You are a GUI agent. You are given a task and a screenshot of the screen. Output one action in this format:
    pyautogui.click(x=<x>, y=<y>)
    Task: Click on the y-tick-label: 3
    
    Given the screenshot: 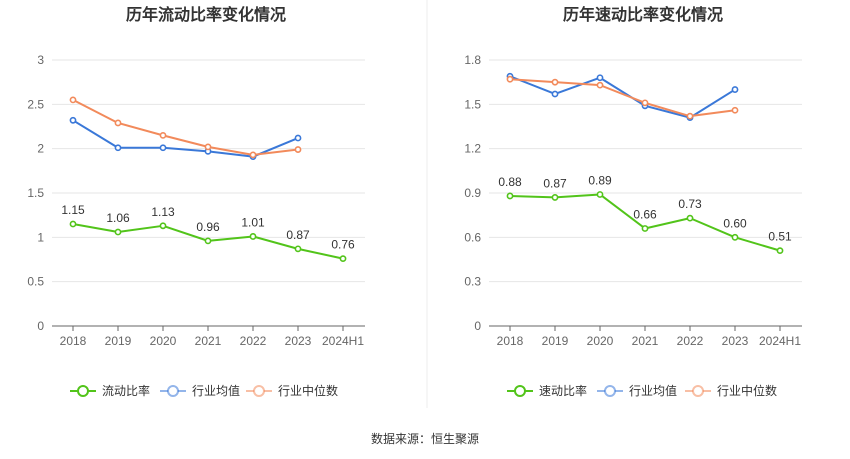 What is the action you would take?
    pyautogui.click(x=40, y=60)
    